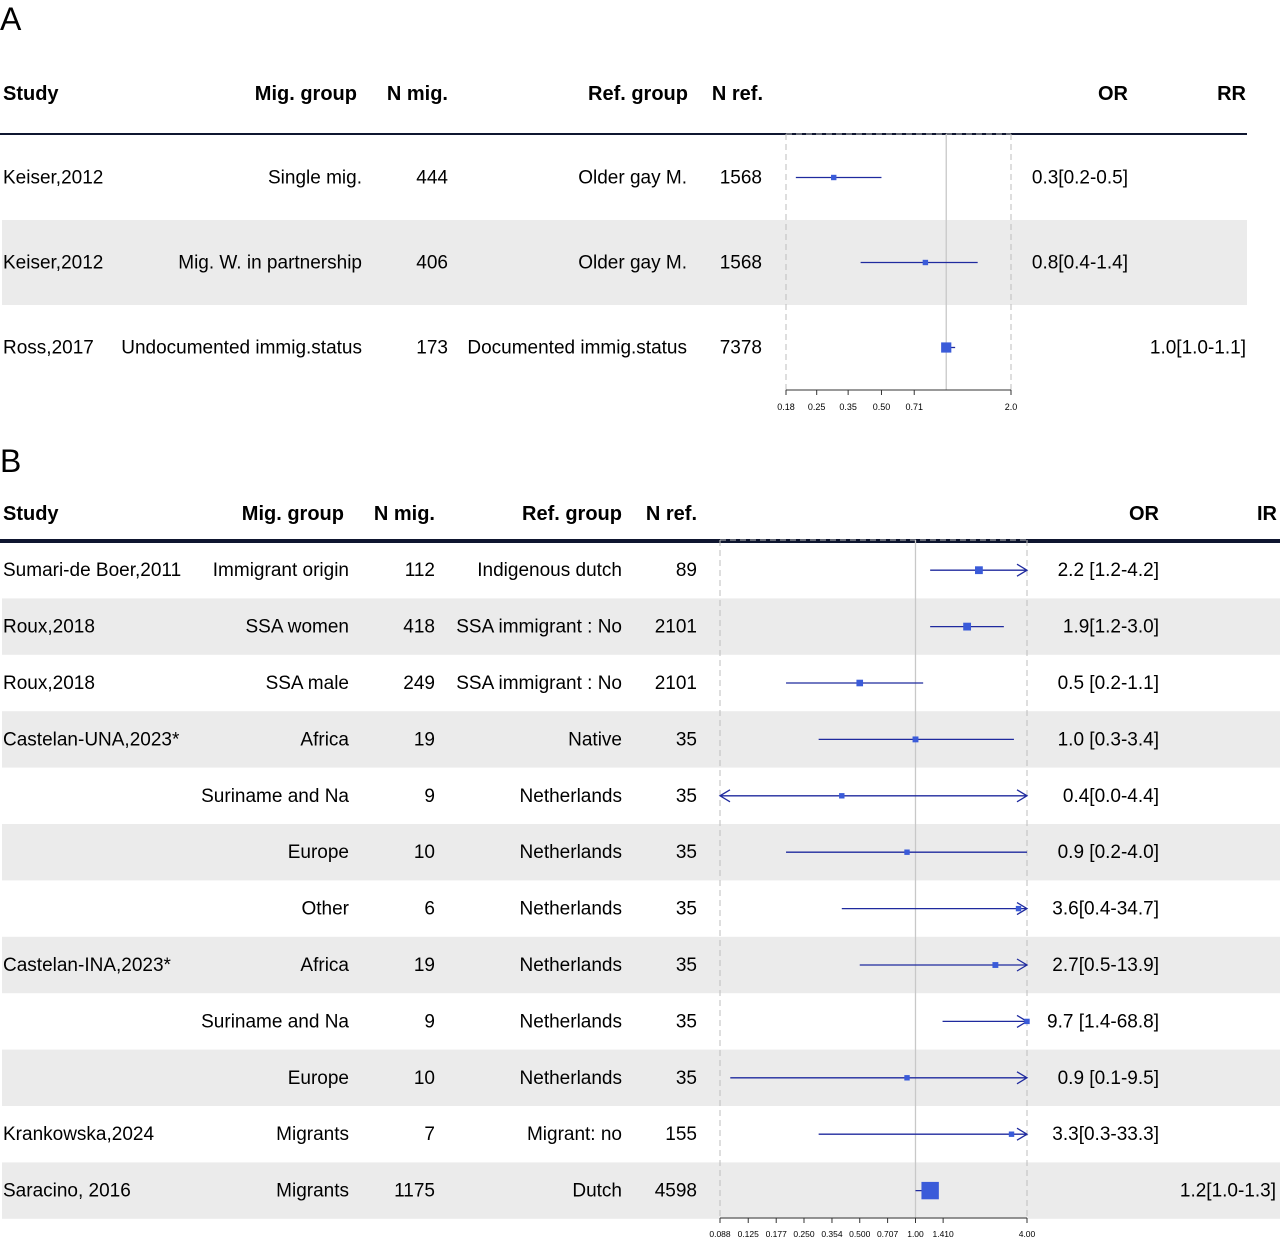 The image size is (1280, 1244). Describe the element at coordinates (882, 407) in the screenshot. I see `panel-a-x-tick-label: 0.50` at that location.